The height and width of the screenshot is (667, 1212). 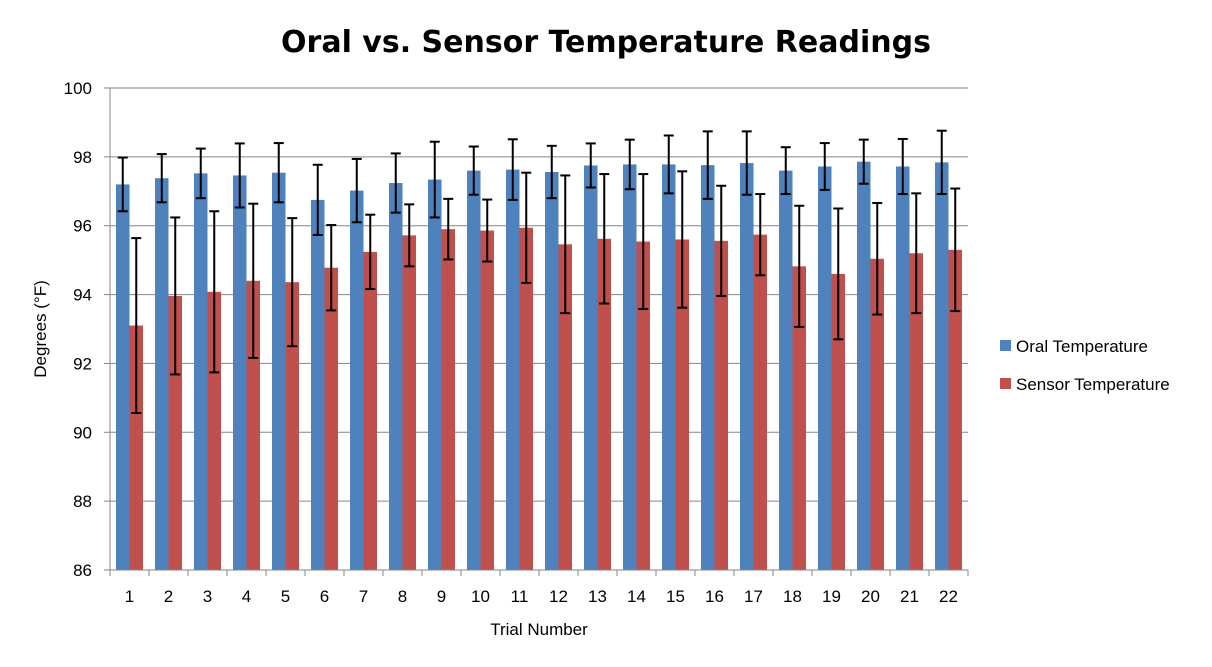 I want to click on y-tick-label: 92, so click(x=82, y=363).